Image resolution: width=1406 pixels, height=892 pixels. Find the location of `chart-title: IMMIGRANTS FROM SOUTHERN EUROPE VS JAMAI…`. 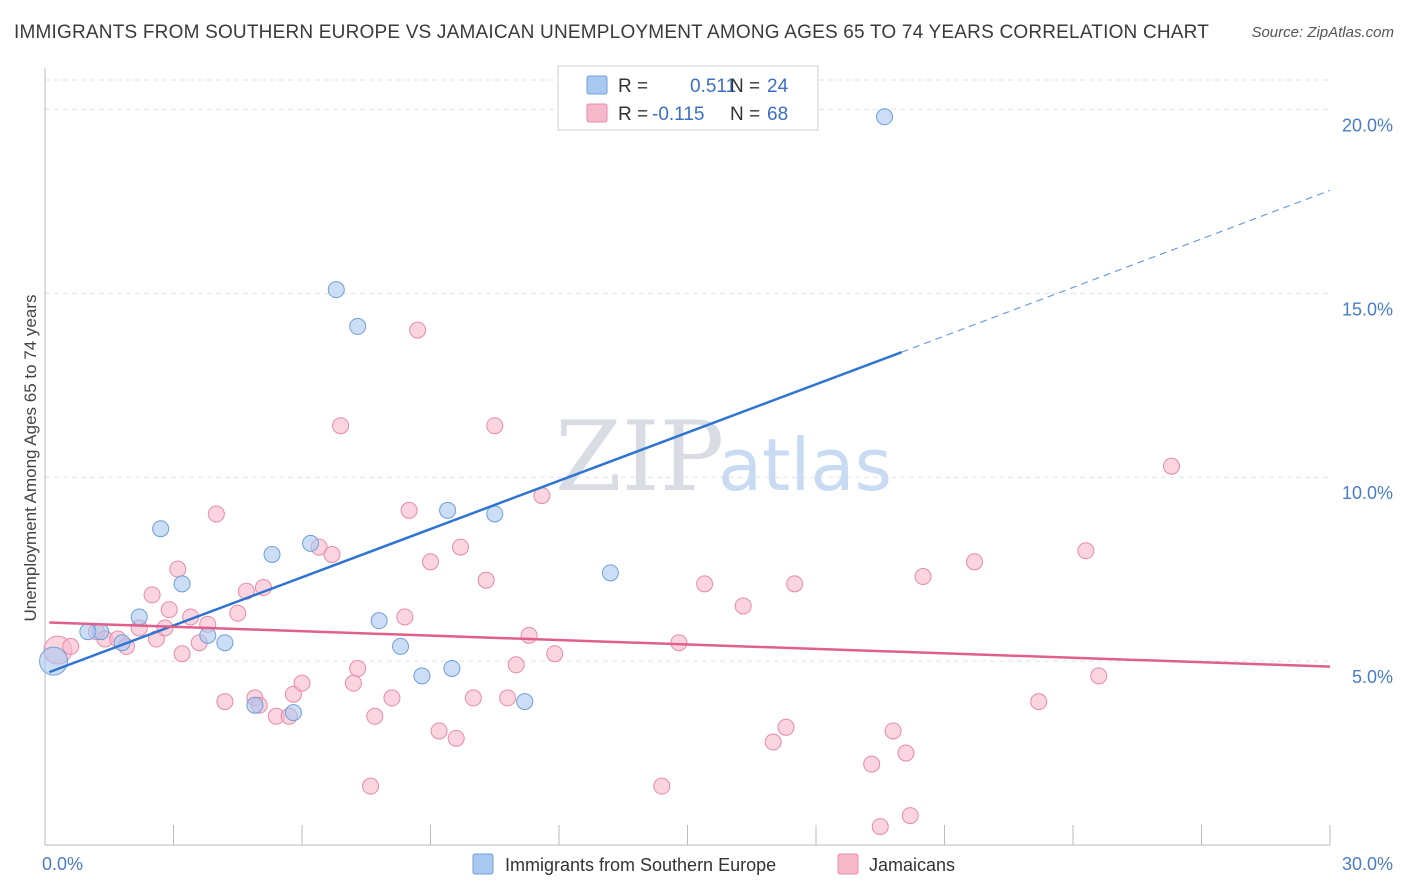

chart-title: IMMIGRANTS FROM SOUTHERN EUROPE VS JAMAI… is located at coordinates (612, 32).